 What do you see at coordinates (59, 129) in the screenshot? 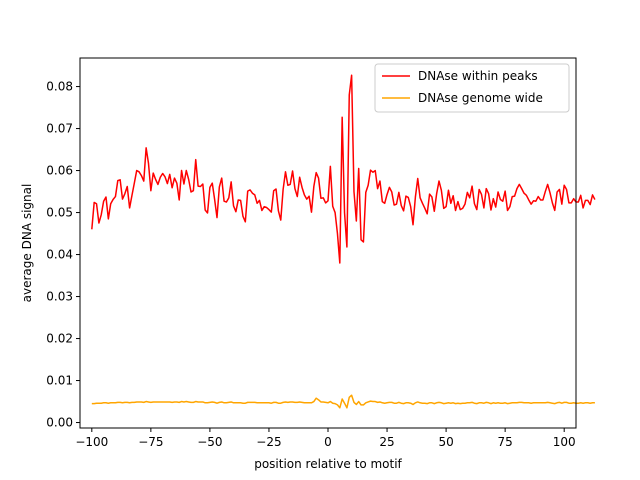
I see `y-tick-label: 0.07` at bounding box center [59, 129].